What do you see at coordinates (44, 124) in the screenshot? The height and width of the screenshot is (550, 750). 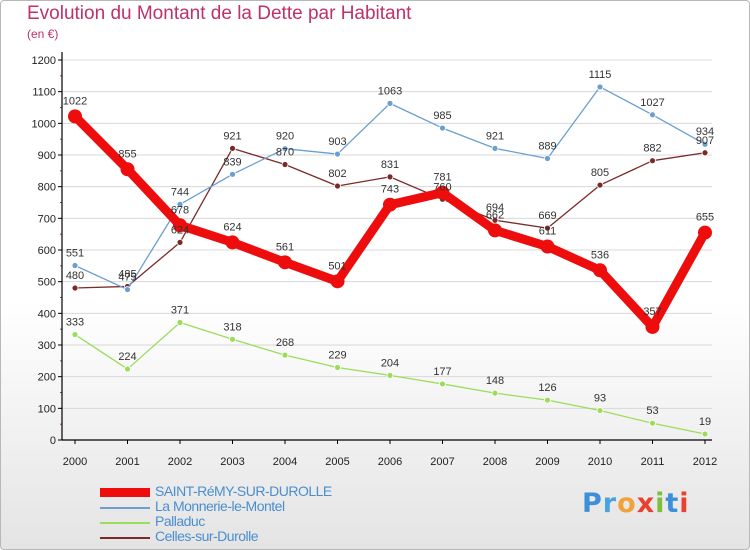 I see `y-tick-label: 1000` at bounding box center [44, 124].